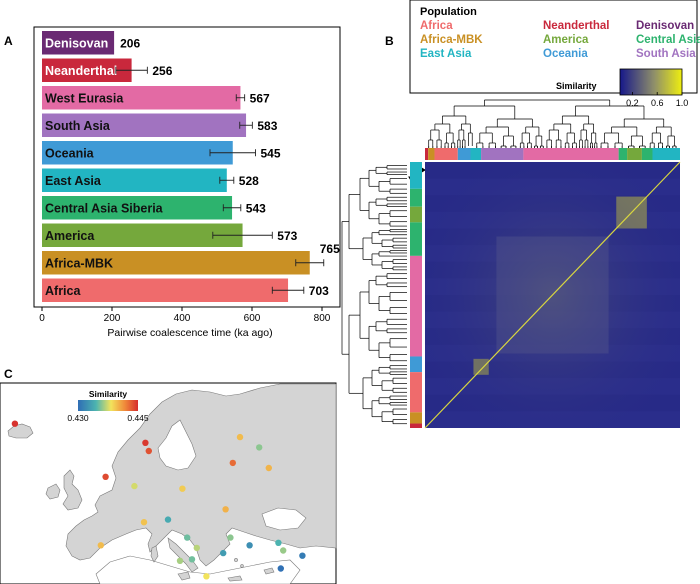 The height and width of the screenshot is (584, 700). What do you see at coordinates (8, 41) in the screenshot?
I see `panel-a-letter: A` at bounding box center [8, 41].